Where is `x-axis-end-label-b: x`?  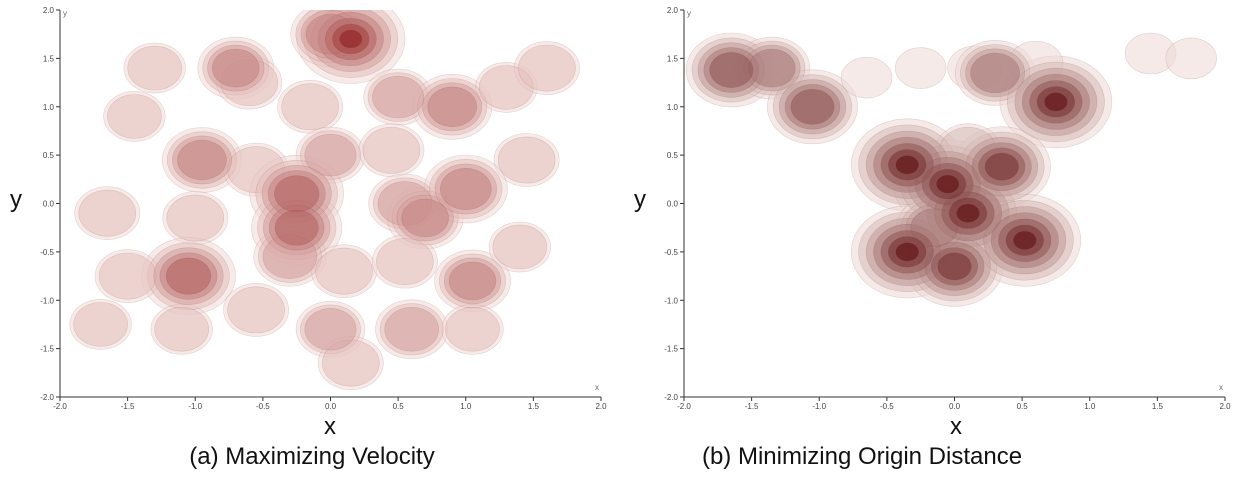 x-axis-end-label-b: x is located at coordinates (1221, 387).